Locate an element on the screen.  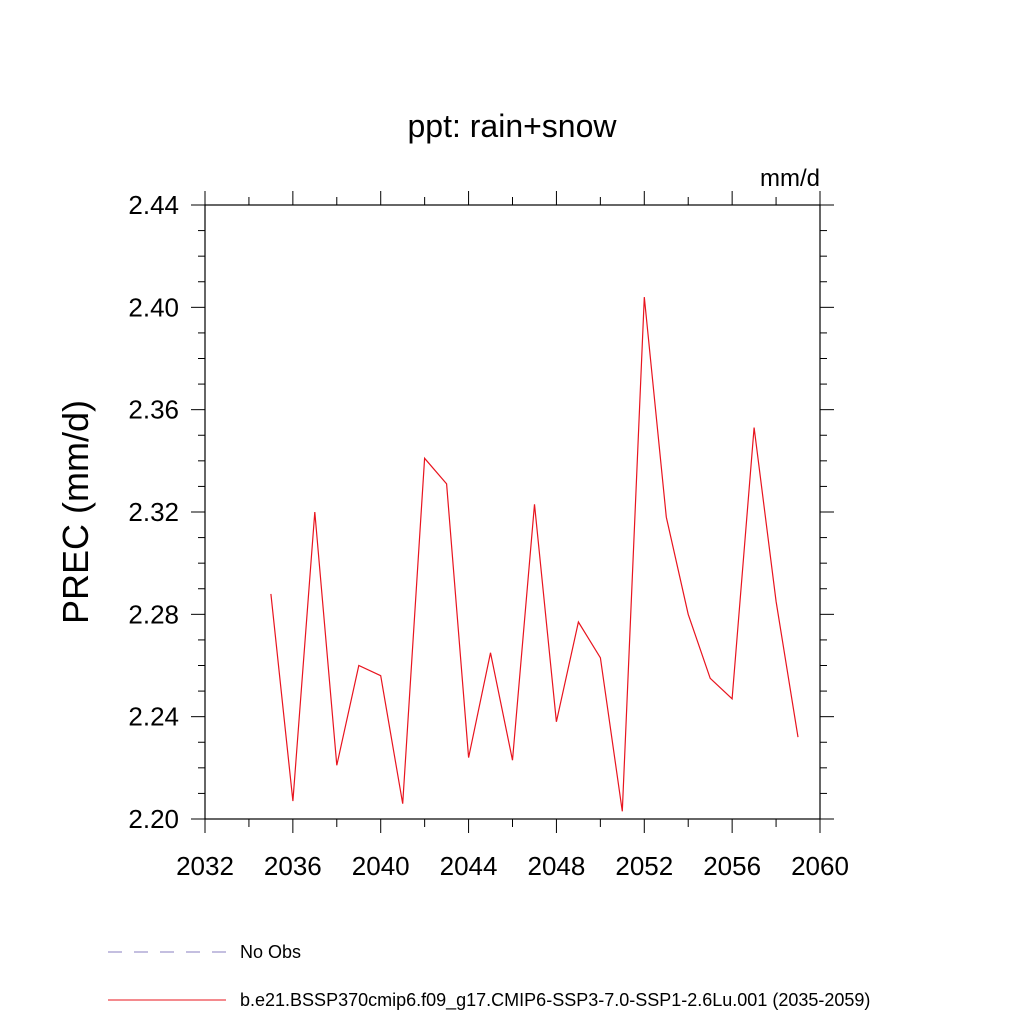
x-tick-label: 2048 is located at coordinates (557, 866).